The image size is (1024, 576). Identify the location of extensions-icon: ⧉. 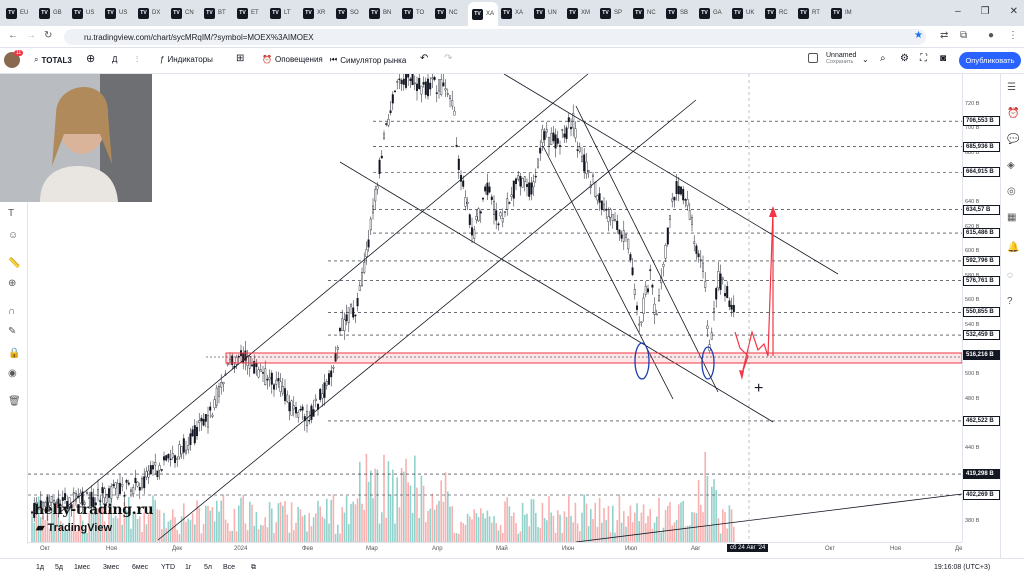
(964, 35).